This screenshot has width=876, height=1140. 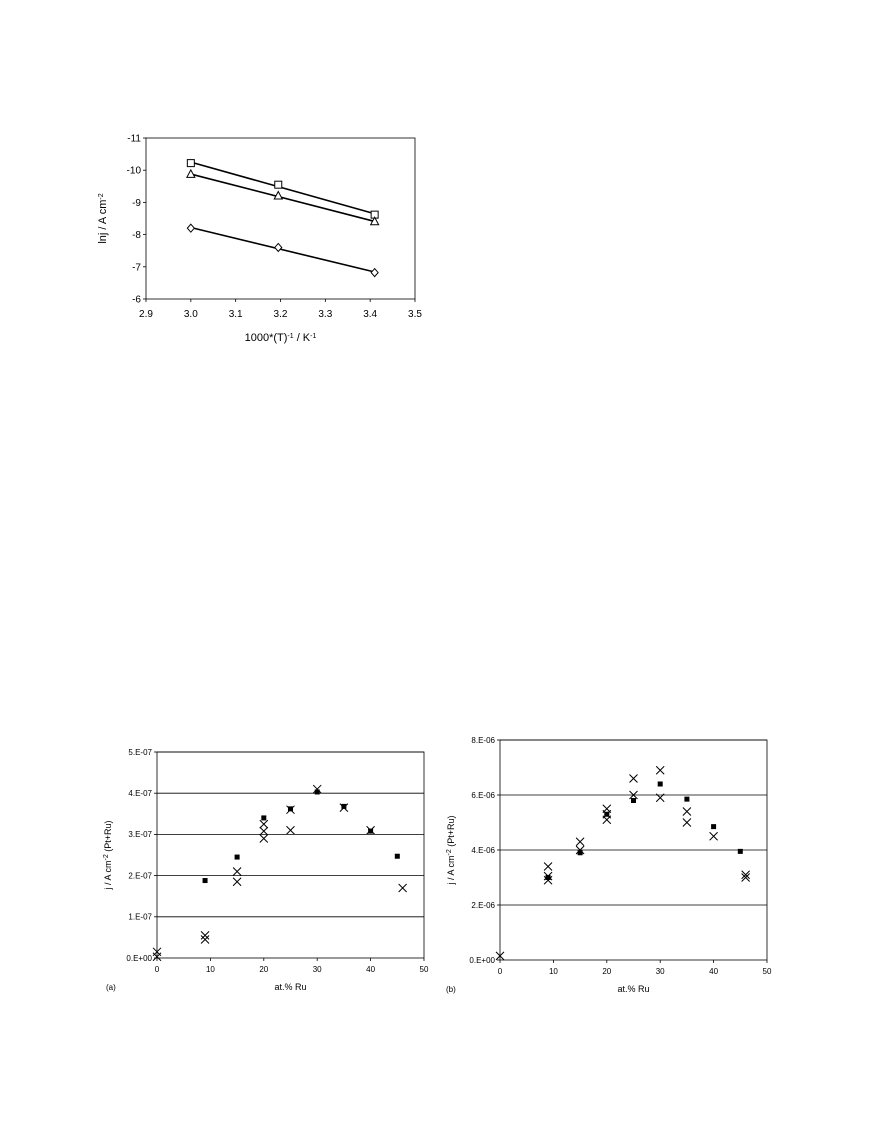 What do you see at coordinates (146, 314) in the screenshot?
I see `x-tick-label-0: 2.9` at bounding box center [146, 314].